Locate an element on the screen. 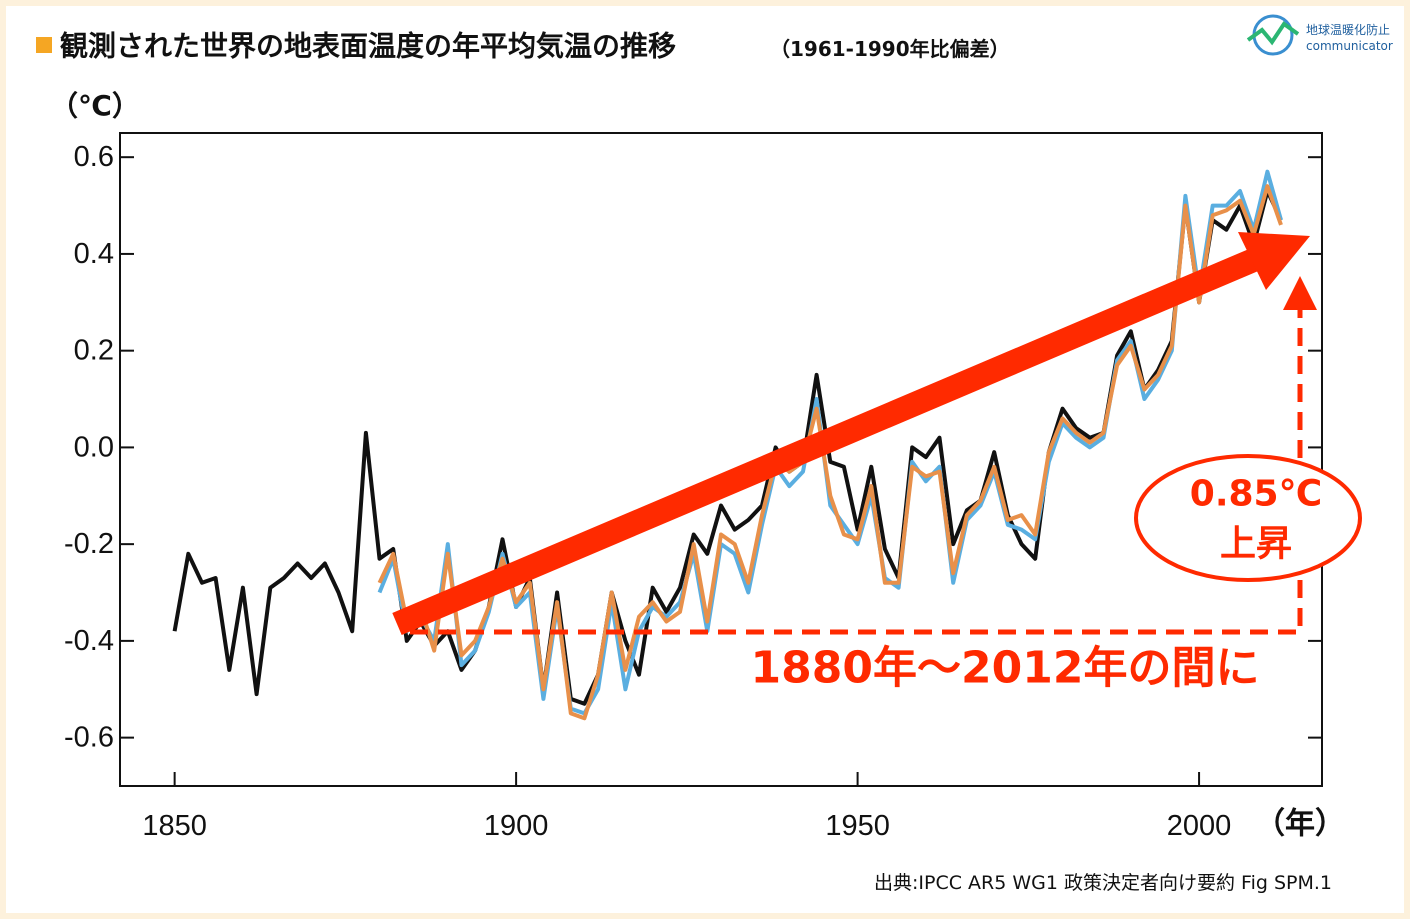  source: 出典:IPCC AR5 WG1 政策決定者向け要約 Fig SPM.1 is located at coordinates (1103, 883).